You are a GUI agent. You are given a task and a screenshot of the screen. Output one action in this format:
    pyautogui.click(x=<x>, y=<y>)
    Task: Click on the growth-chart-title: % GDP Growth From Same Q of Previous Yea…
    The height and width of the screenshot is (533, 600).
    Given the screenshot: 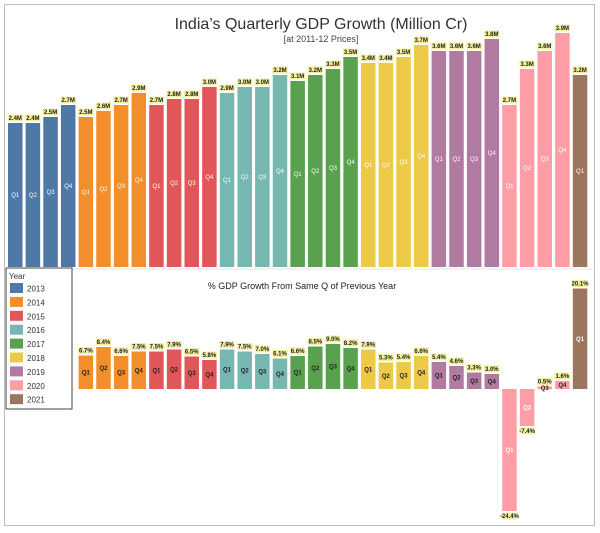 What is the action you would take?
    pyautogui.click(x=302, y=286)
    